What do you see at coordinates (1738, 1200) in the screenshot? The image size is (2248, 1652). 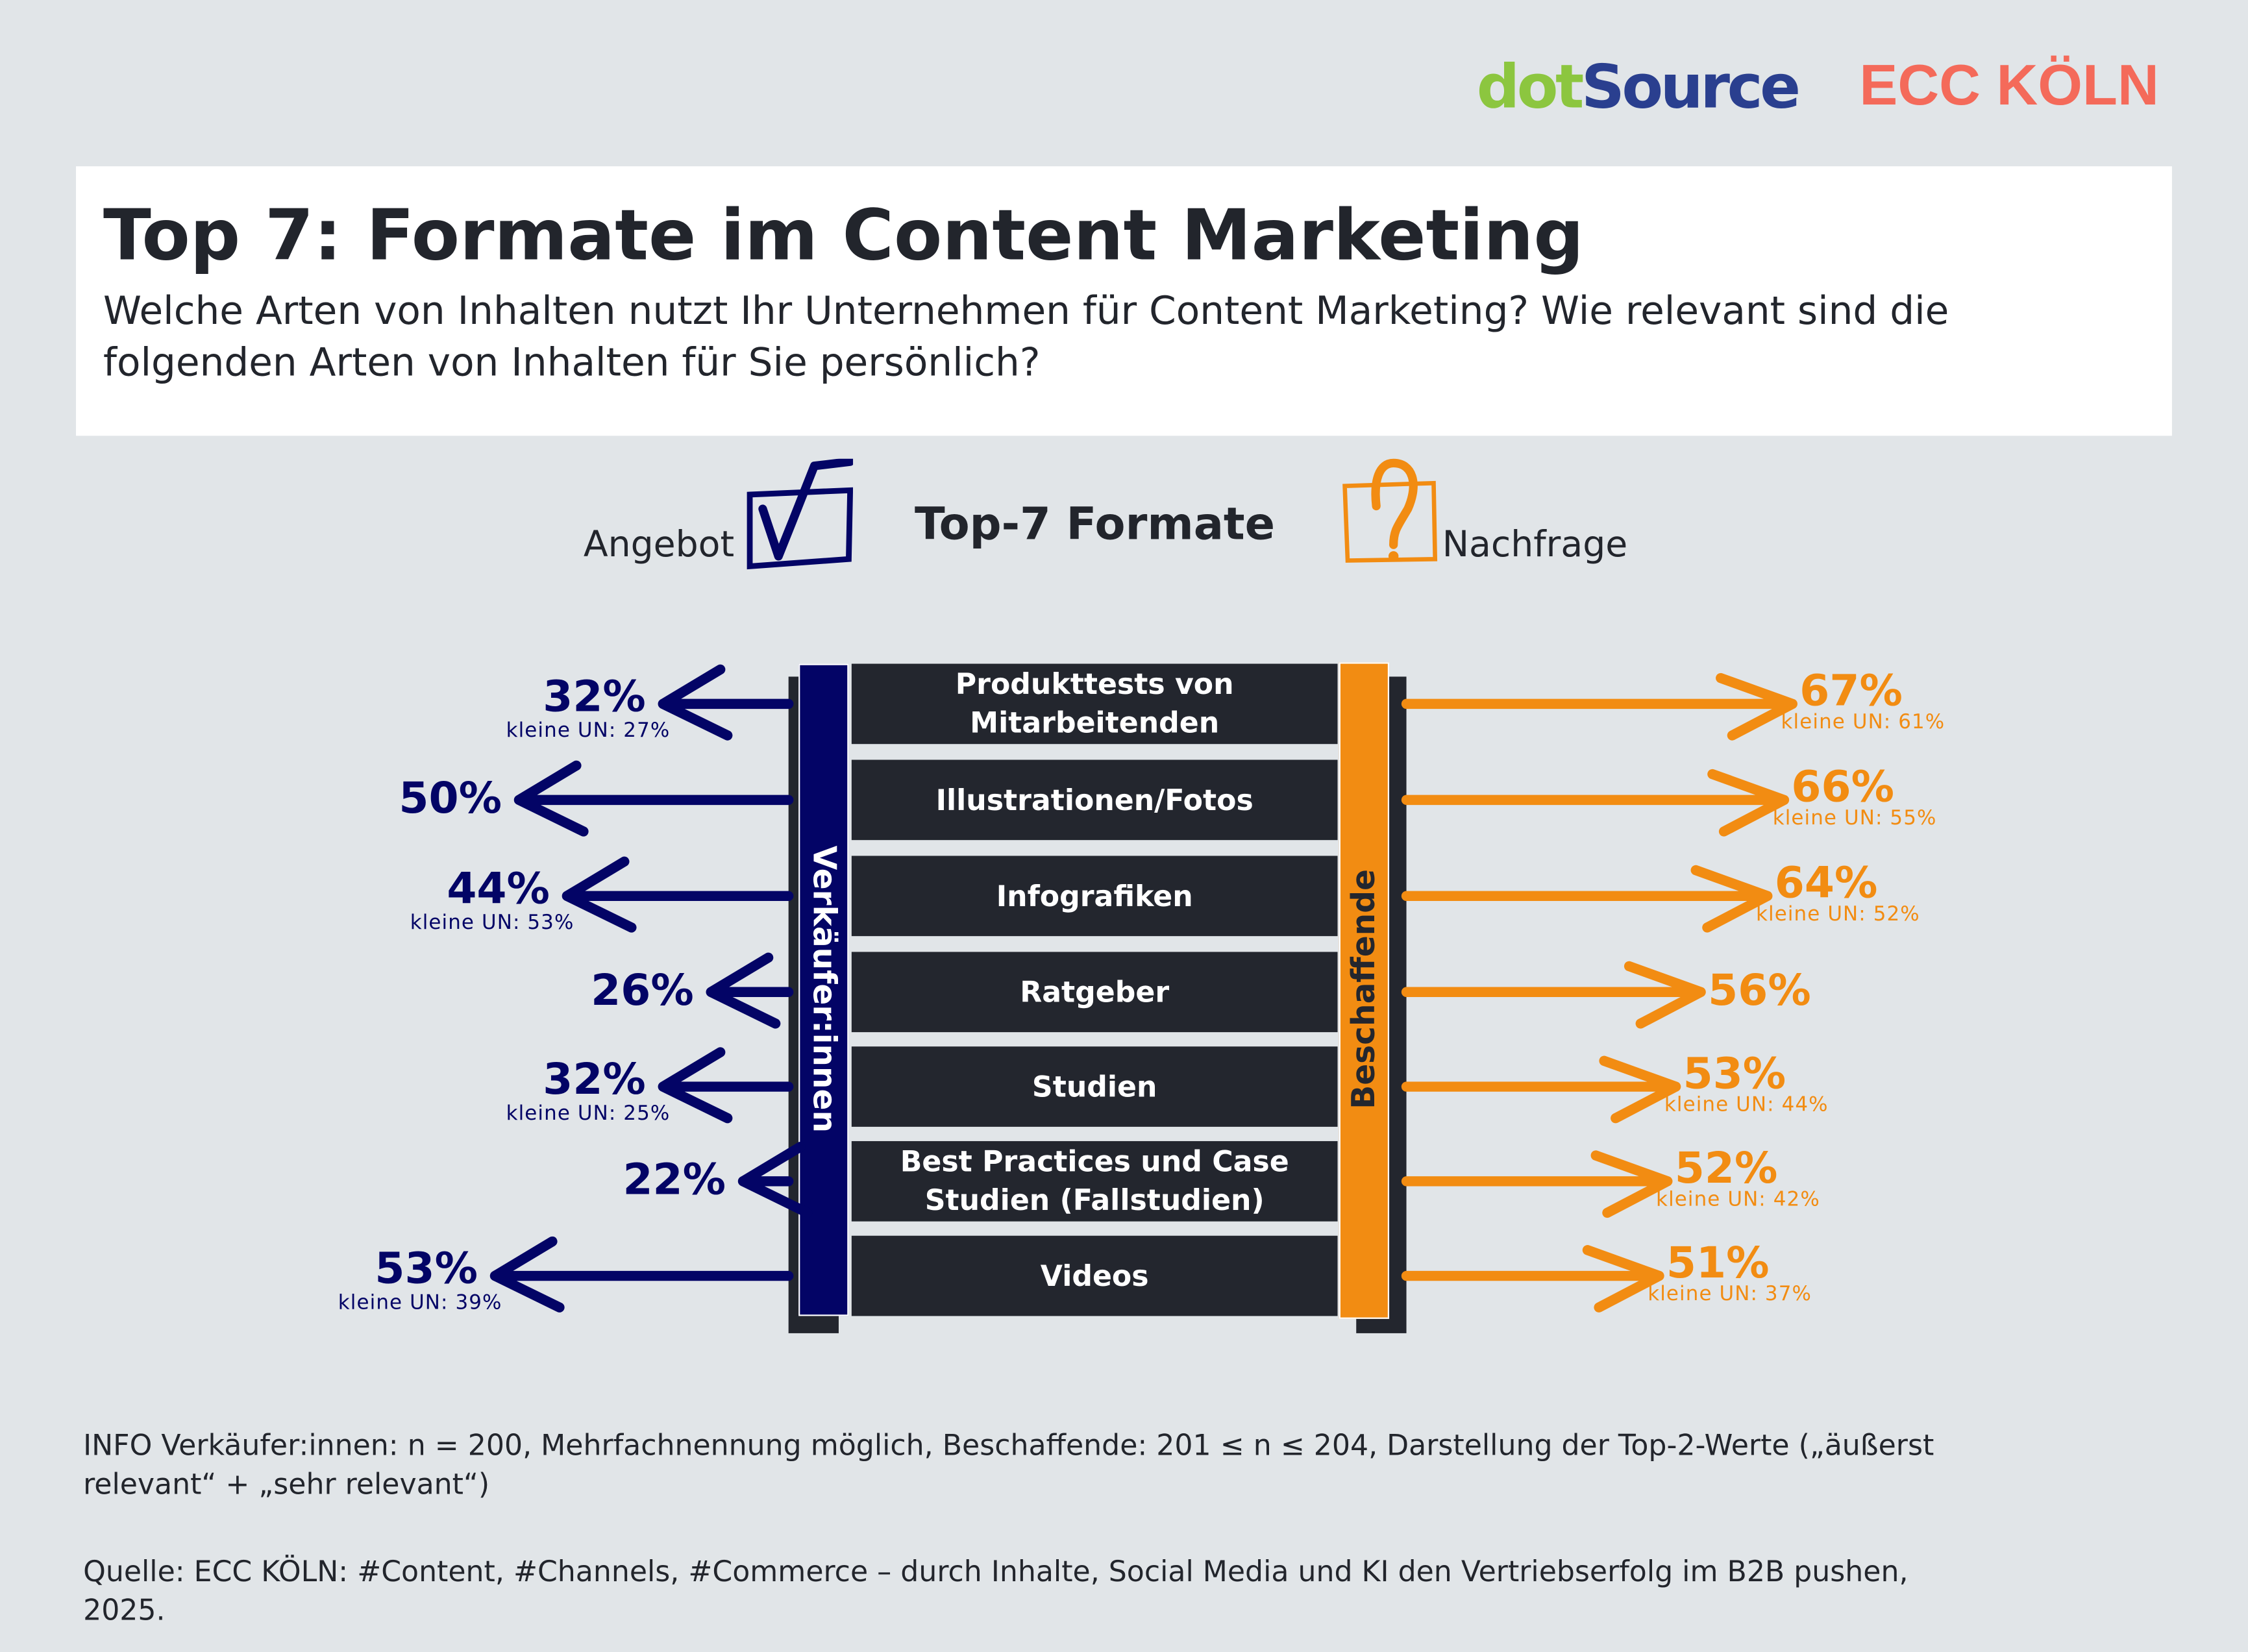 I see `buyers-small-company-value: kleine UN: 42%` at bounding box center [1738, 1200].